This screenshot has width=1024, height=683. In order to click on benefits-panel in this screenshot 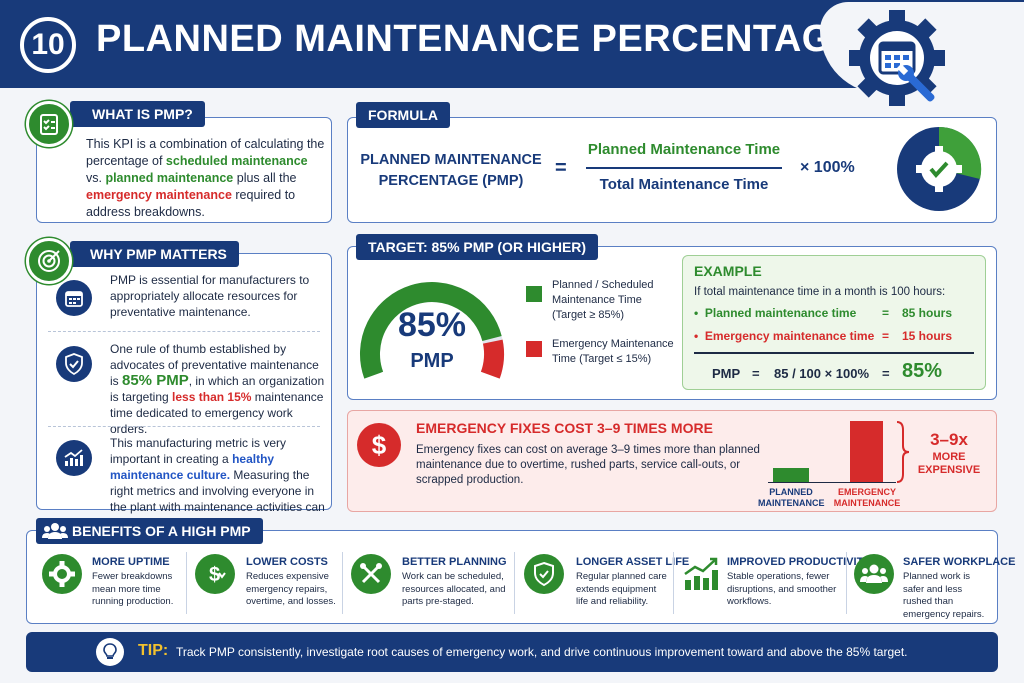, I will do `click(512, 577)`.